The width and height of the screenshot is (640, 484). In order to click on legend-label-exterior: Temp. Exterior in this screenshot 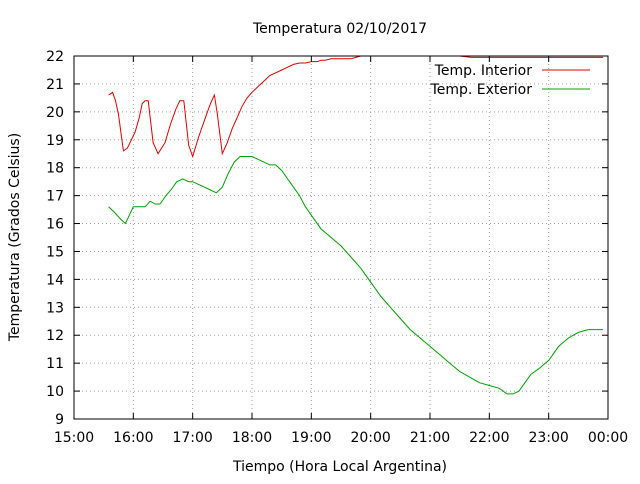, I will do `click(481, 90)`.